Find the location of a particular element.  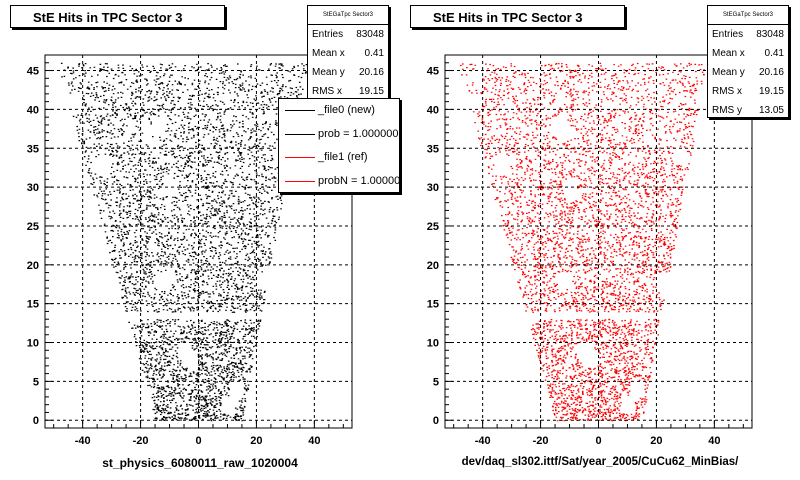

legend-entry-file1: _file1 (ref) is located at coordinates (339, 158).